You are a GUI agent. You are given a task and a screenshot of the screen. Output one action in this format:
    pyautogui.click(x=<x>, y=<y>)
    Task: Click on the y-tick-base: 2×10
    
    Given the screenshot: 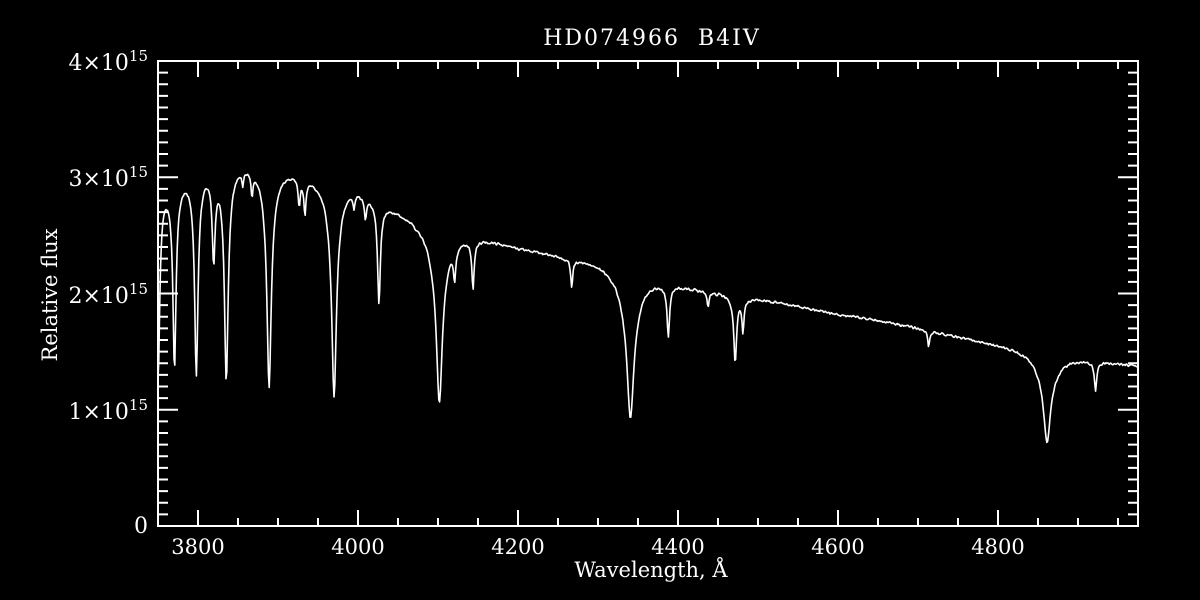 What is the action you would take?
    pyautogui.click(x=98, y=296)
    